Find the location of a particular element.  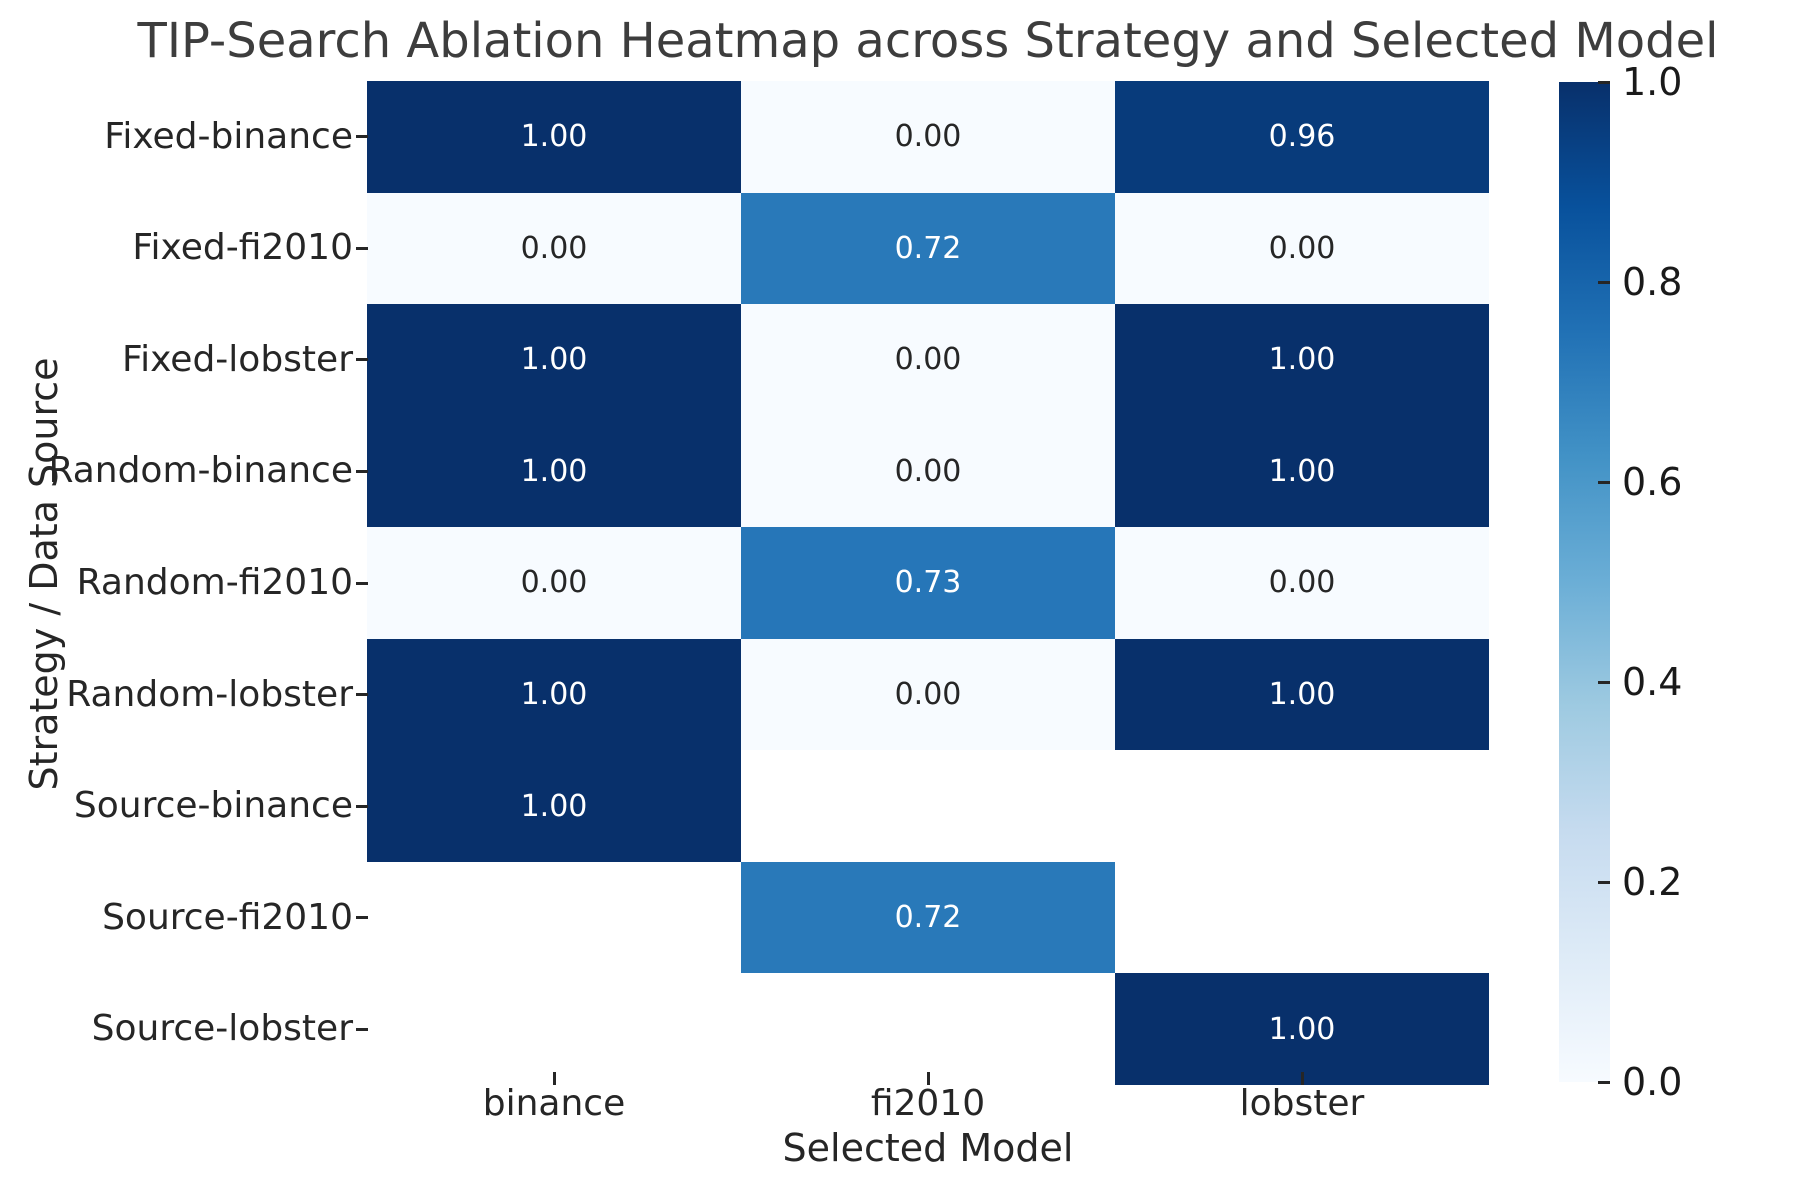

y-tick-label: Random-lobster is located at coordinates (209, 694).